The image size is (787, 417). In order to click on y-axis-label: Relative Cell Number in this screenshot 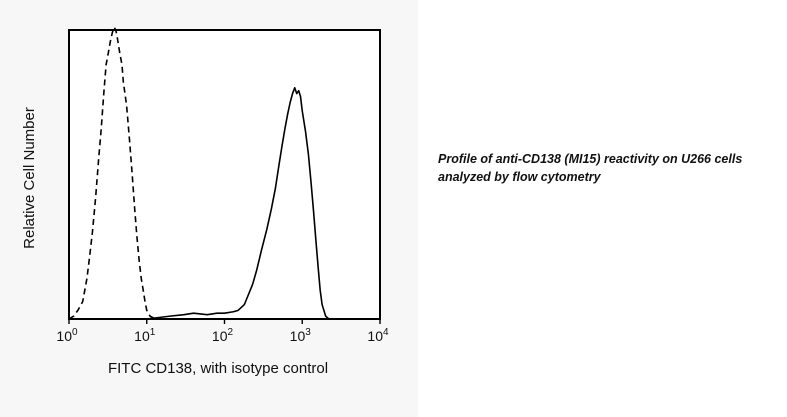, I will do `click(29, 178)`.